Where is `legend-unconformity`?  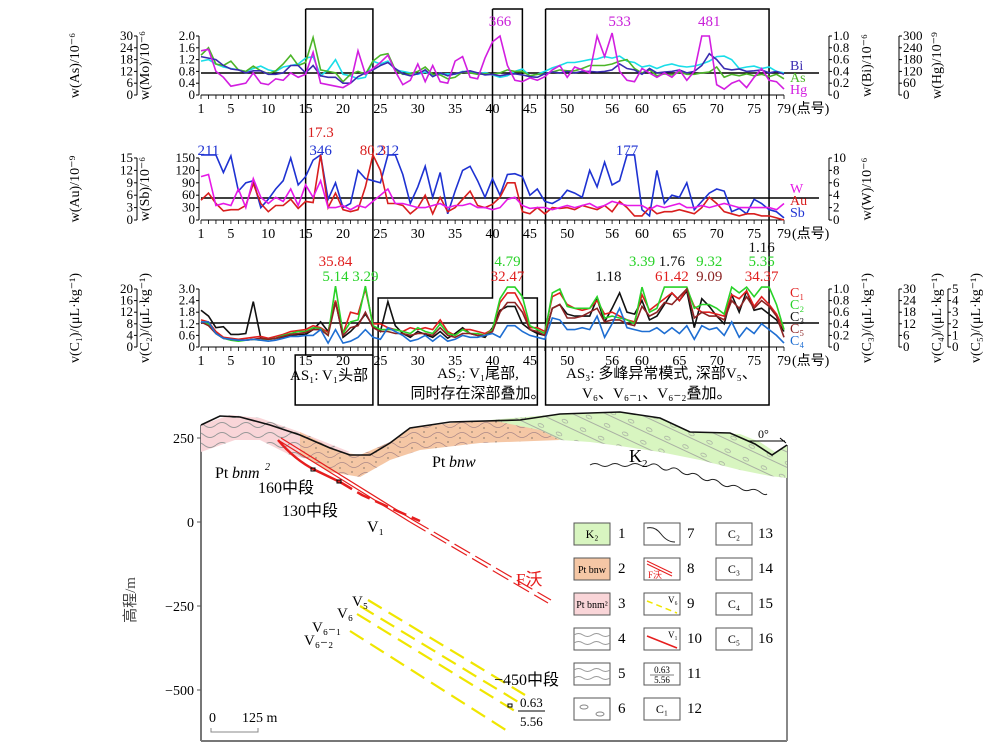
legend-unconformity is located at coordinates (661, 535).